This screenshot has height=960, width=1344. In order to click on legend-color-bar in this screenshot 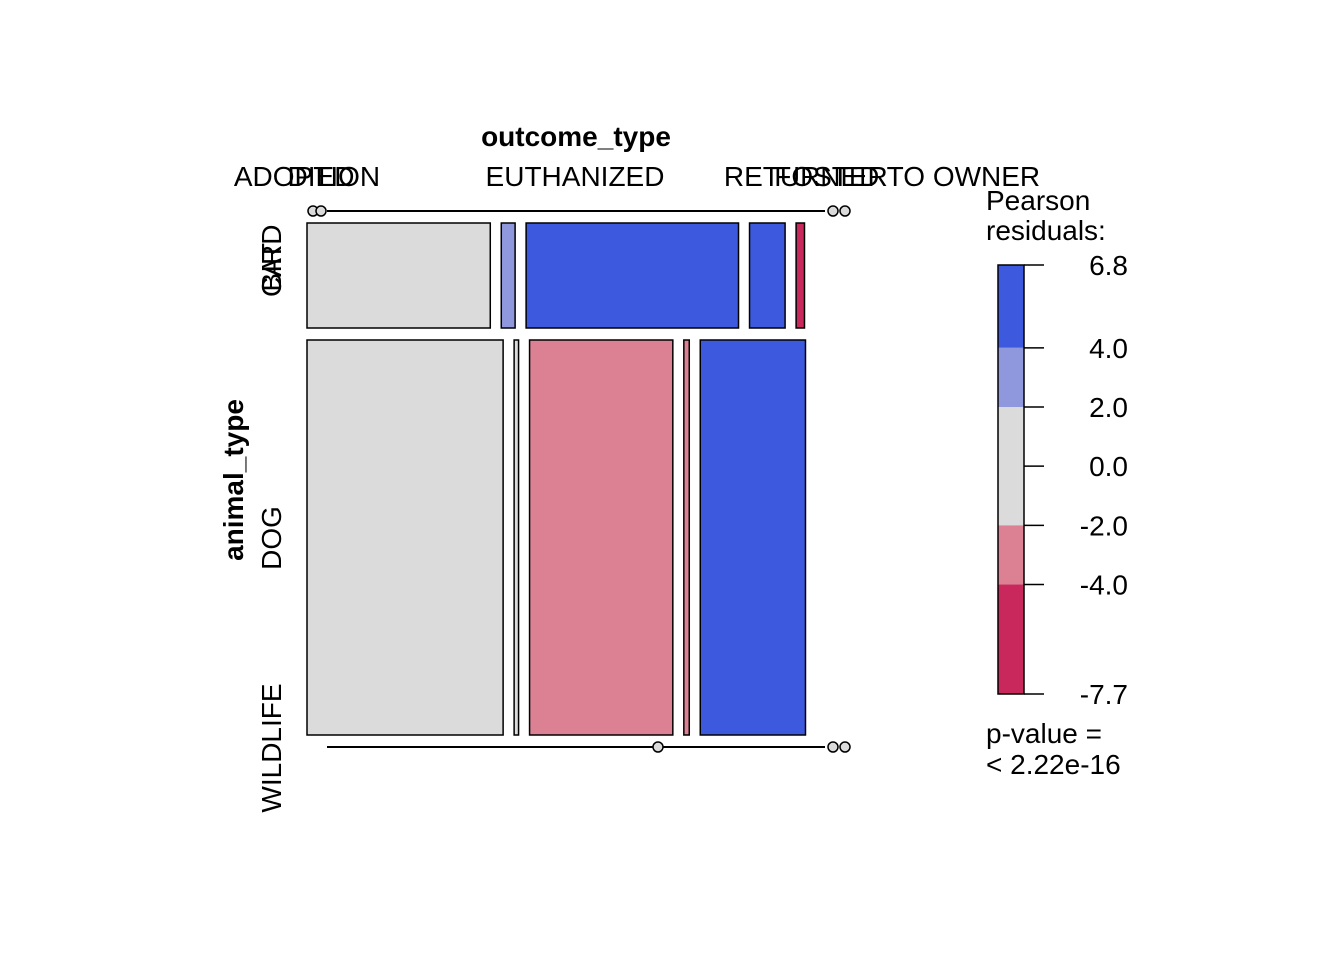, I will do `click(1011, 479)`.